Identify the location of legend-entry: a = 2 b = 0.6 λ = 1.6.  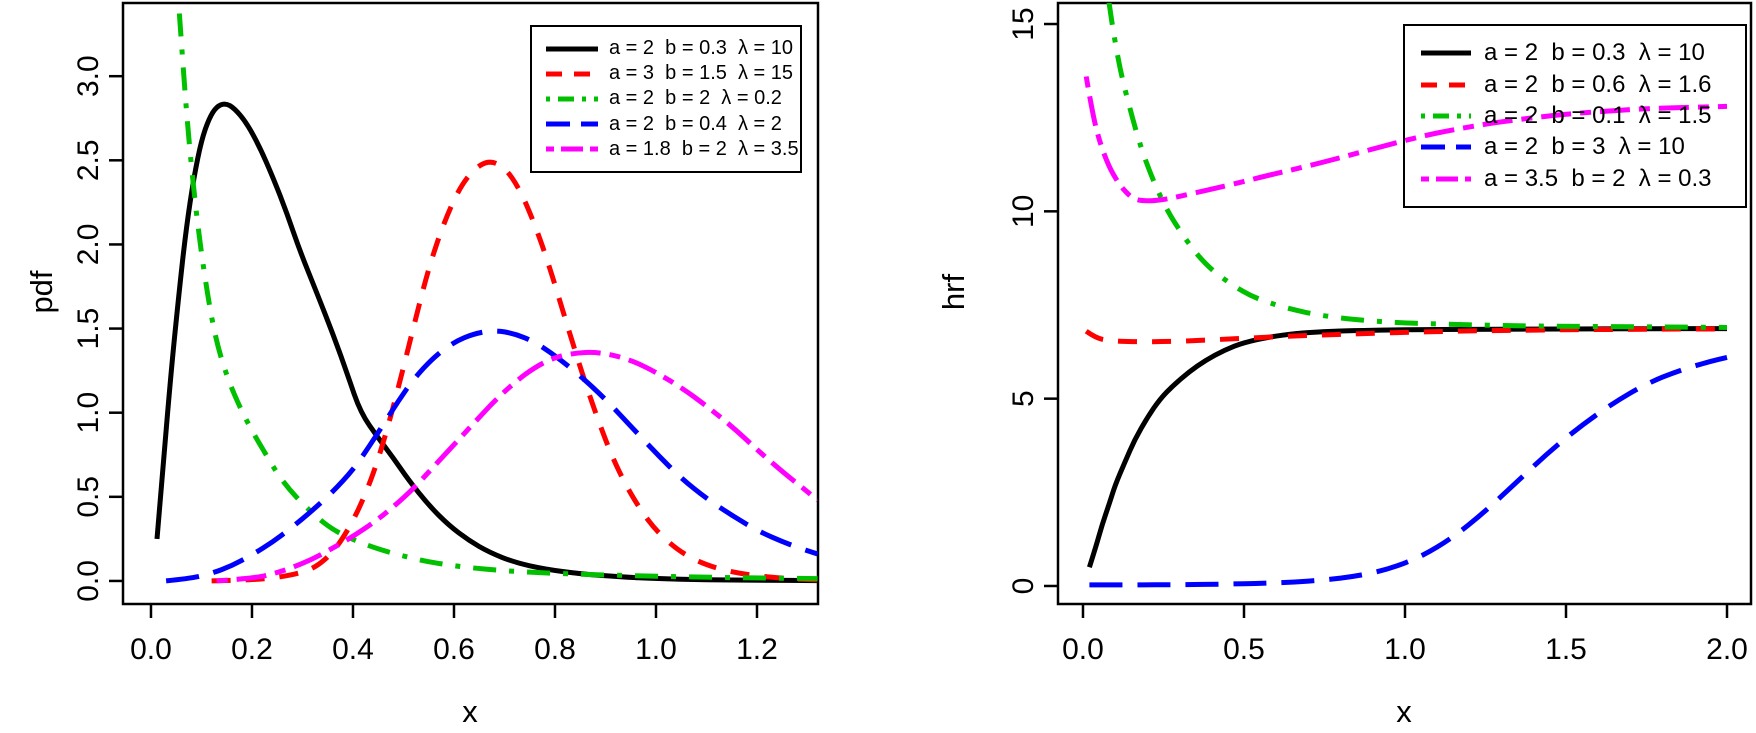
(1575, 85).